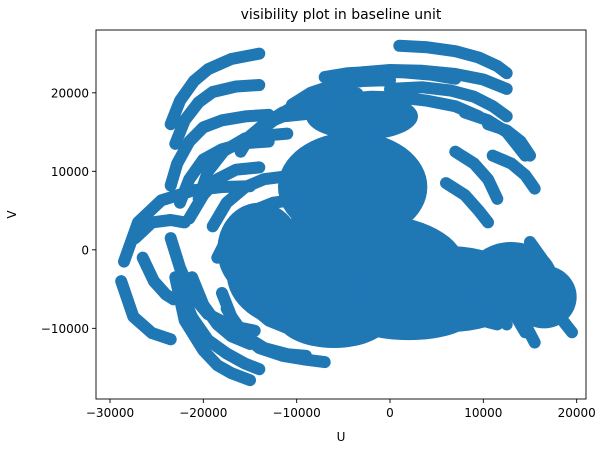 The image size is (606, 457). I want to click on y-tick-label: 0, so click(85, 250).